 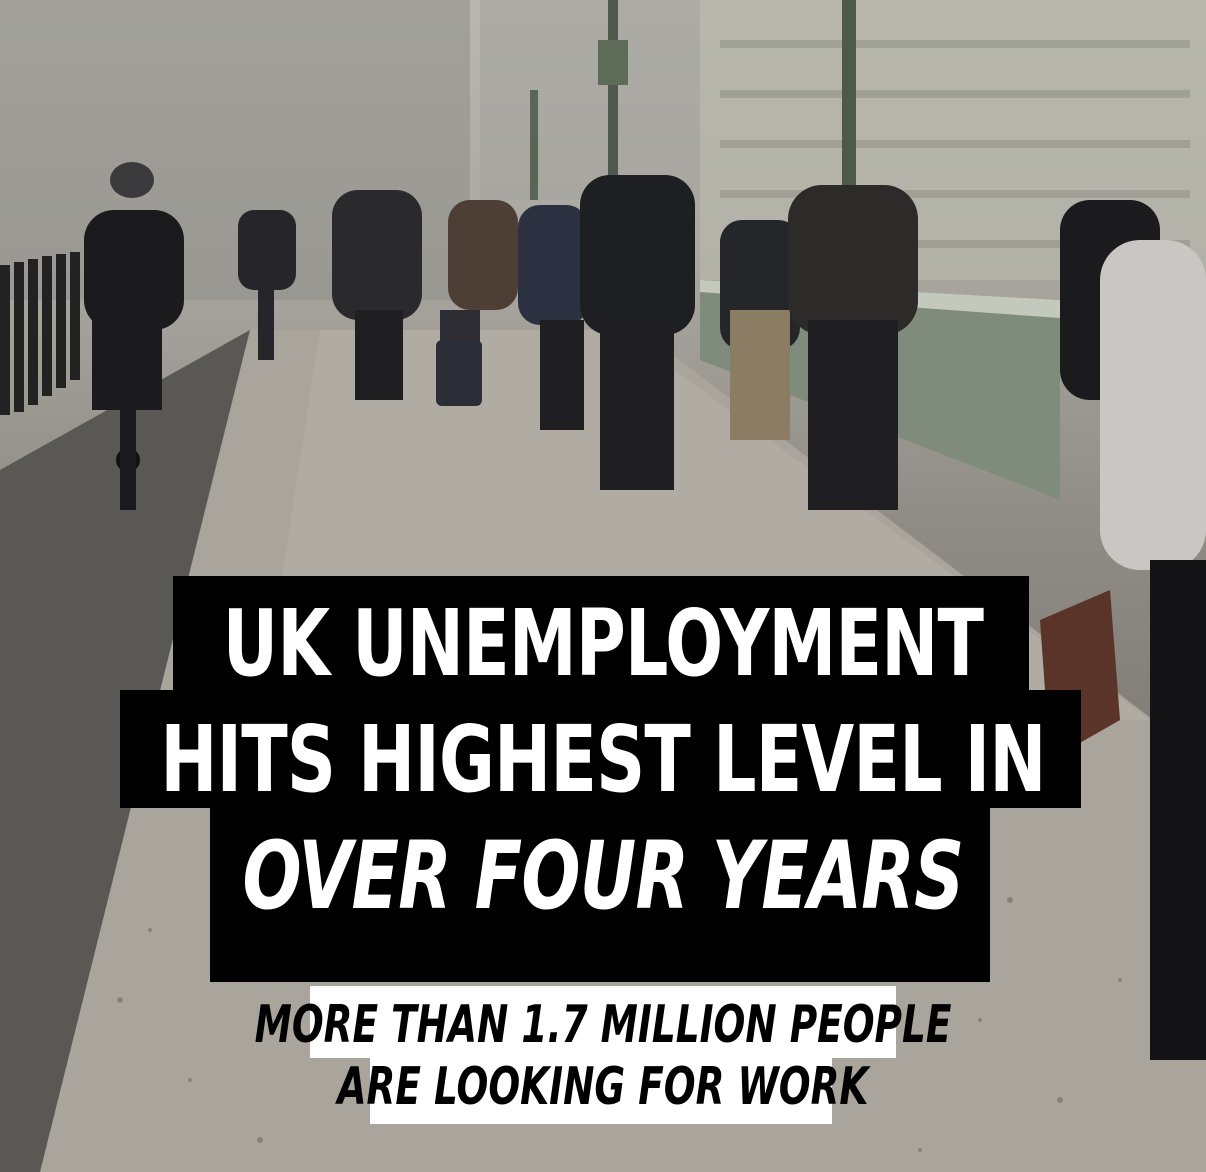 I want to click on headline-line-1: UK UNEMPLOYMENT, so click(x=603, y=643).